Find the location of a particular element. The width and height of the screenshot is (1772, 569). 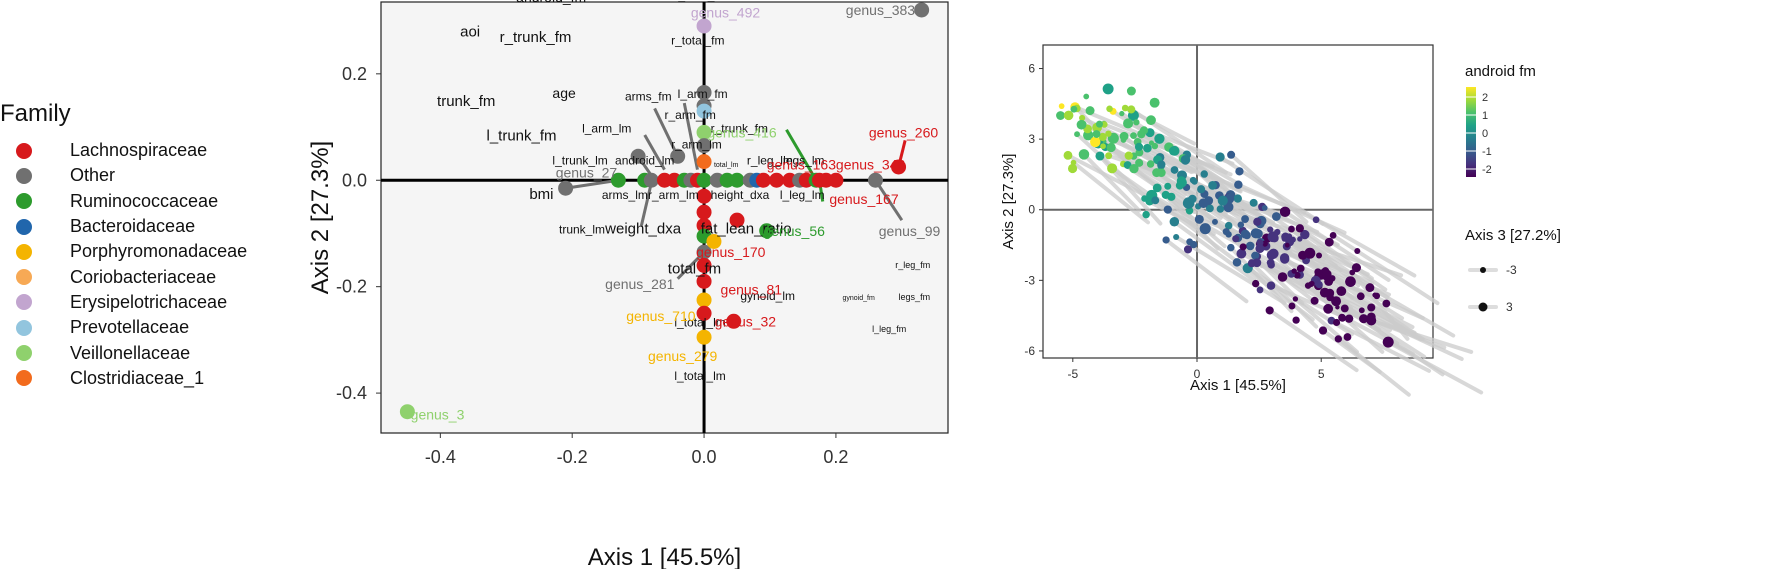

variable-label: total_lm is located at coordinates (726, 165).